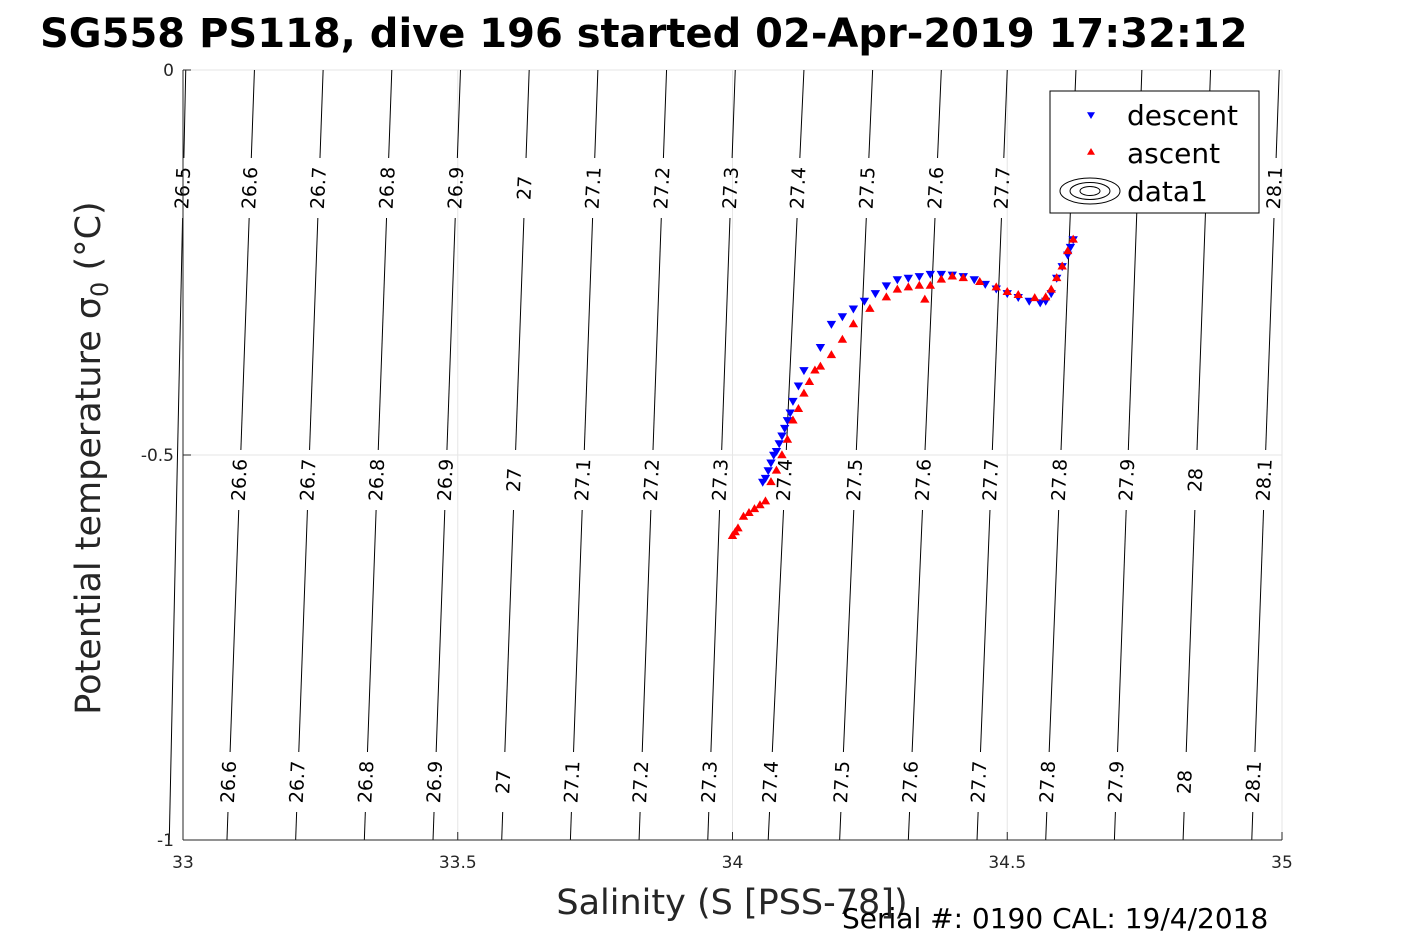 The image size is (1417, 945). I want to click on ascent-series, so click(902, 387).